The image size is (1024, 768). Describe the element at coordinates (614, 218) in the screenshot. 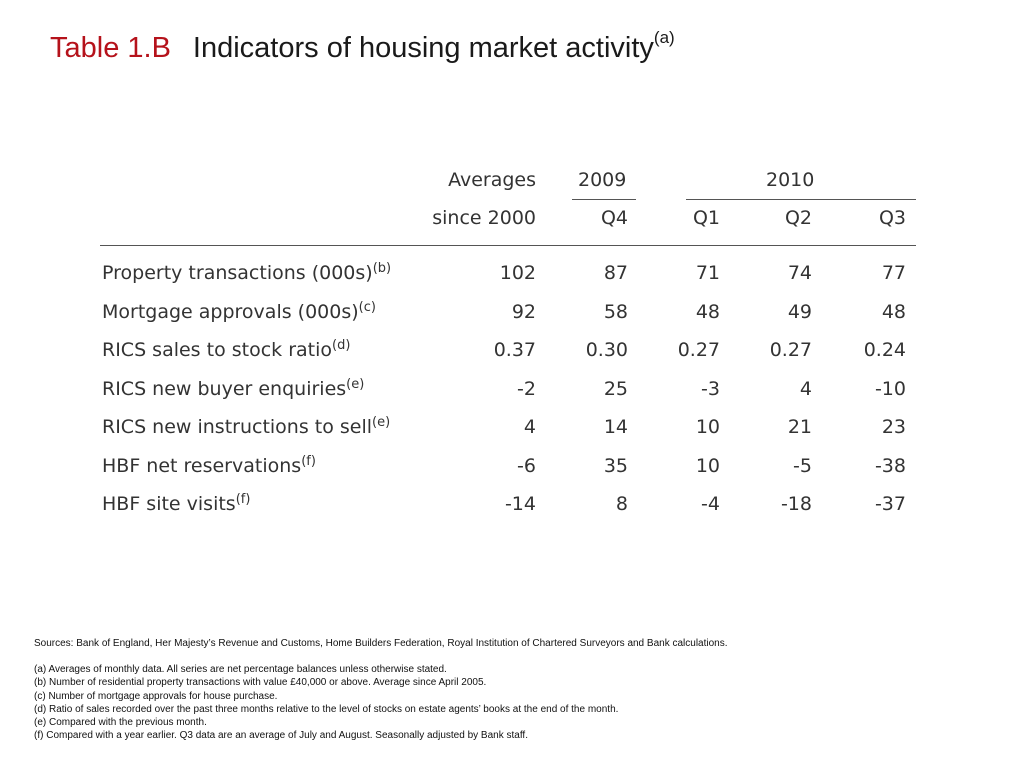

I see `header-q4: Q4` at that location.